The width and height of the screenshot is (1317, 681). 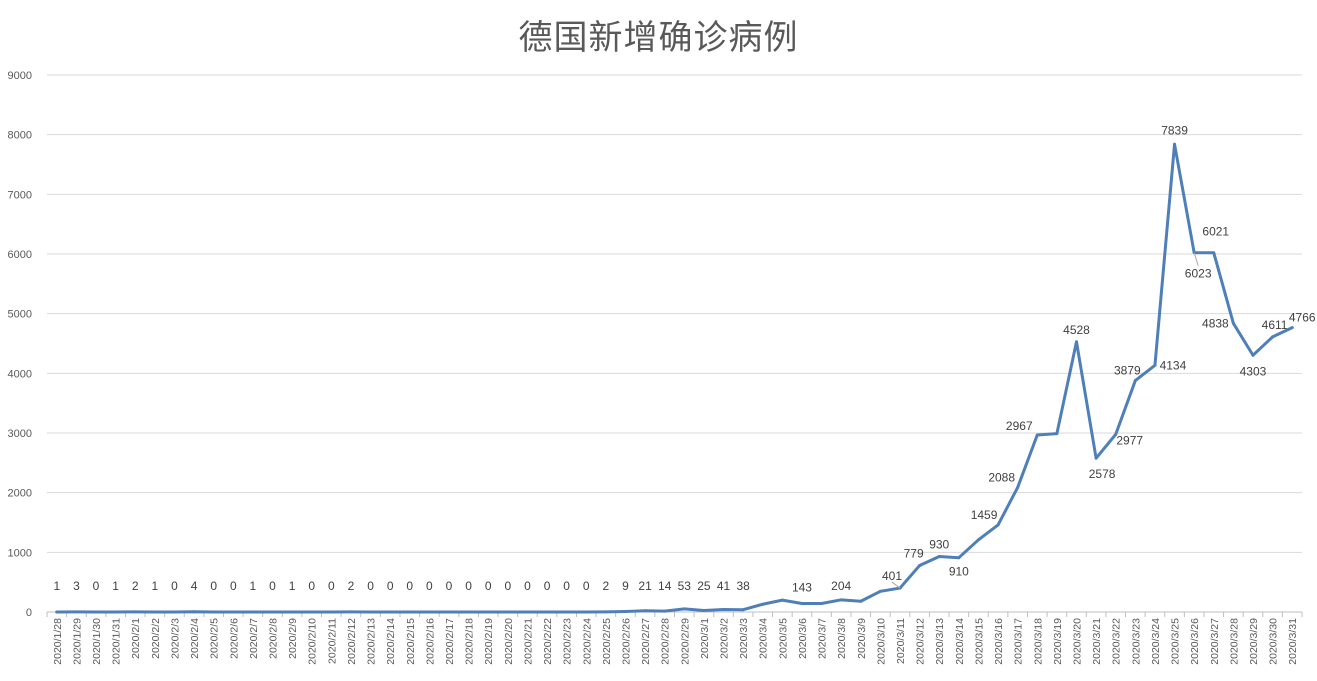 What do you see at coordinates (1196, 259) in the screenshot?
I see `data-label-leader` at bounding box center [1196, 259].